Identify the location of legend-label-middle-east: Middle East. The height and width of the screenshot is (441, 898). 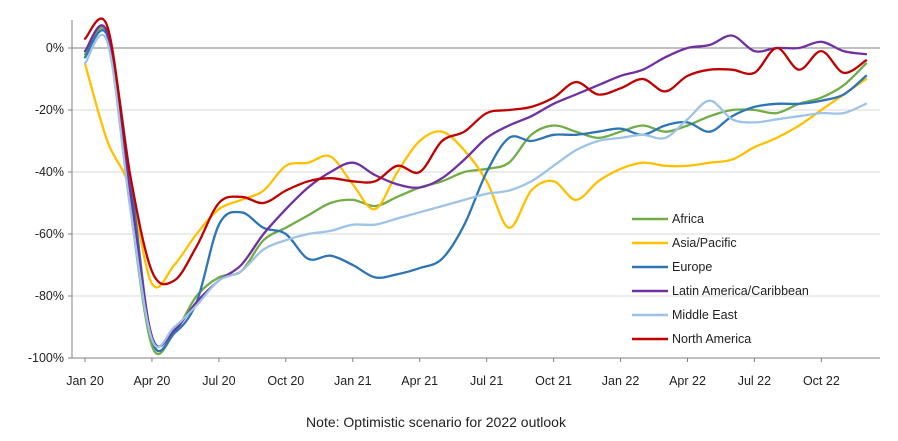
(705, 315).